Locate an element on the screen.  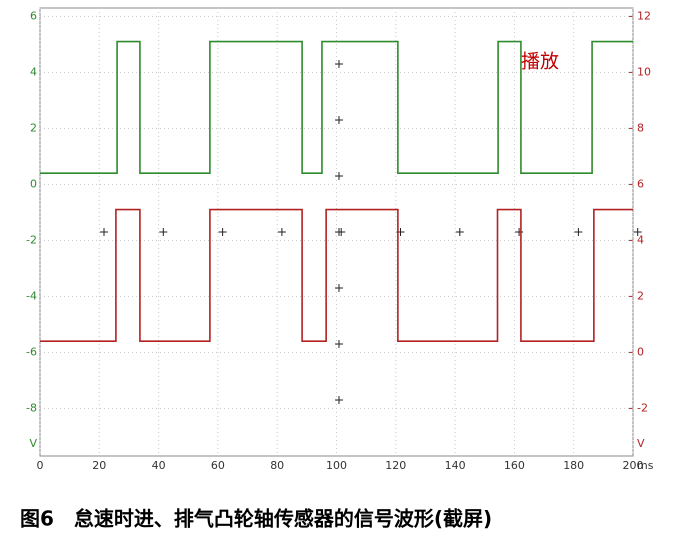
y-unit: V is located at coordinates (33, 443).